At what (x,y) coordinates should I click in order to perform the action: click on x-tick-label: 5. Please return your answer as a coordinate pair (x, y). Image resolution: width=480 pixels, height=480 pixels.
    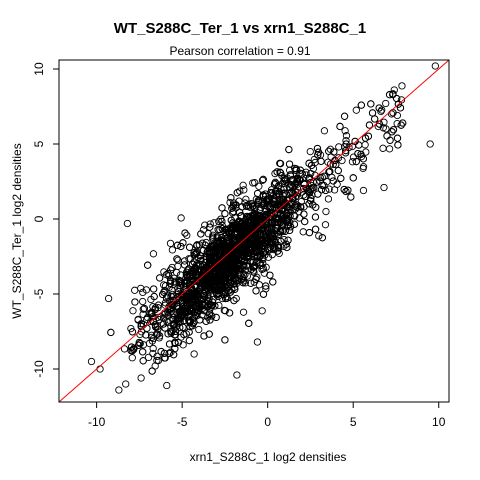
    Looking at the image, I should click on (353, 422).